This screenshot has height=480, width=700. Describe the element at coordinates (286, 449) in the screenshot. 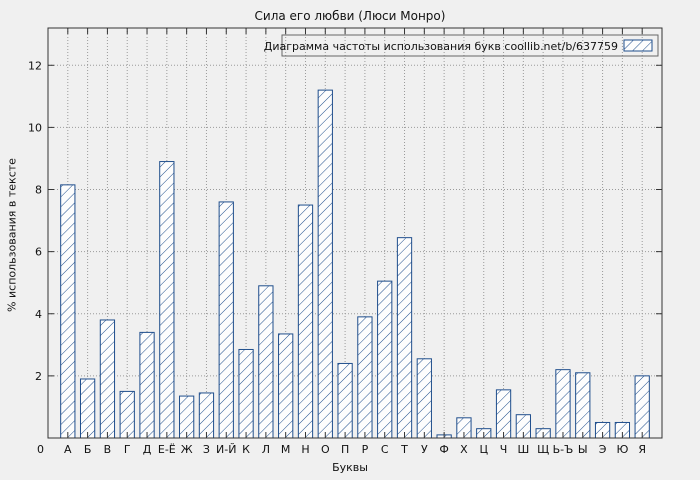

I see `x-tick-label: М` at that location.